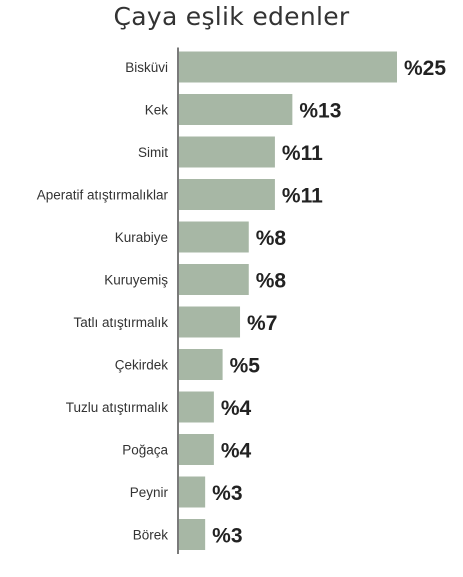  What do you see at coordinates (145, 450) in the screenshot?
I see `category-label: Poğaça` at bounding box center [145, 450].